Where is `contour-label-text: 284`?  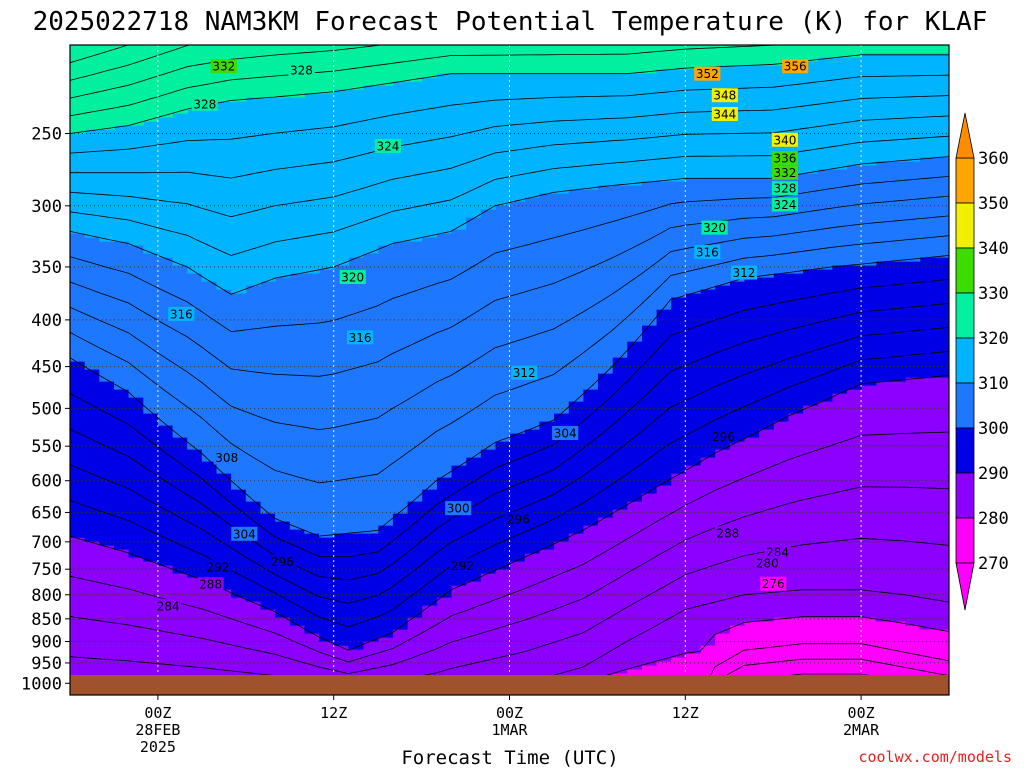 contour-label-text: 284 is located at coordinates (168, 607).